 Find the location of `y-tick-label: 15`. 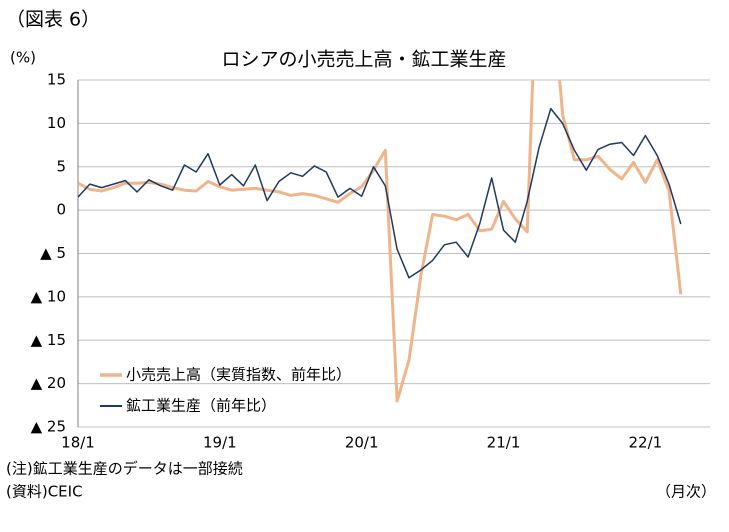

y-tick-label: 15 is located at coordinates (56, 80).